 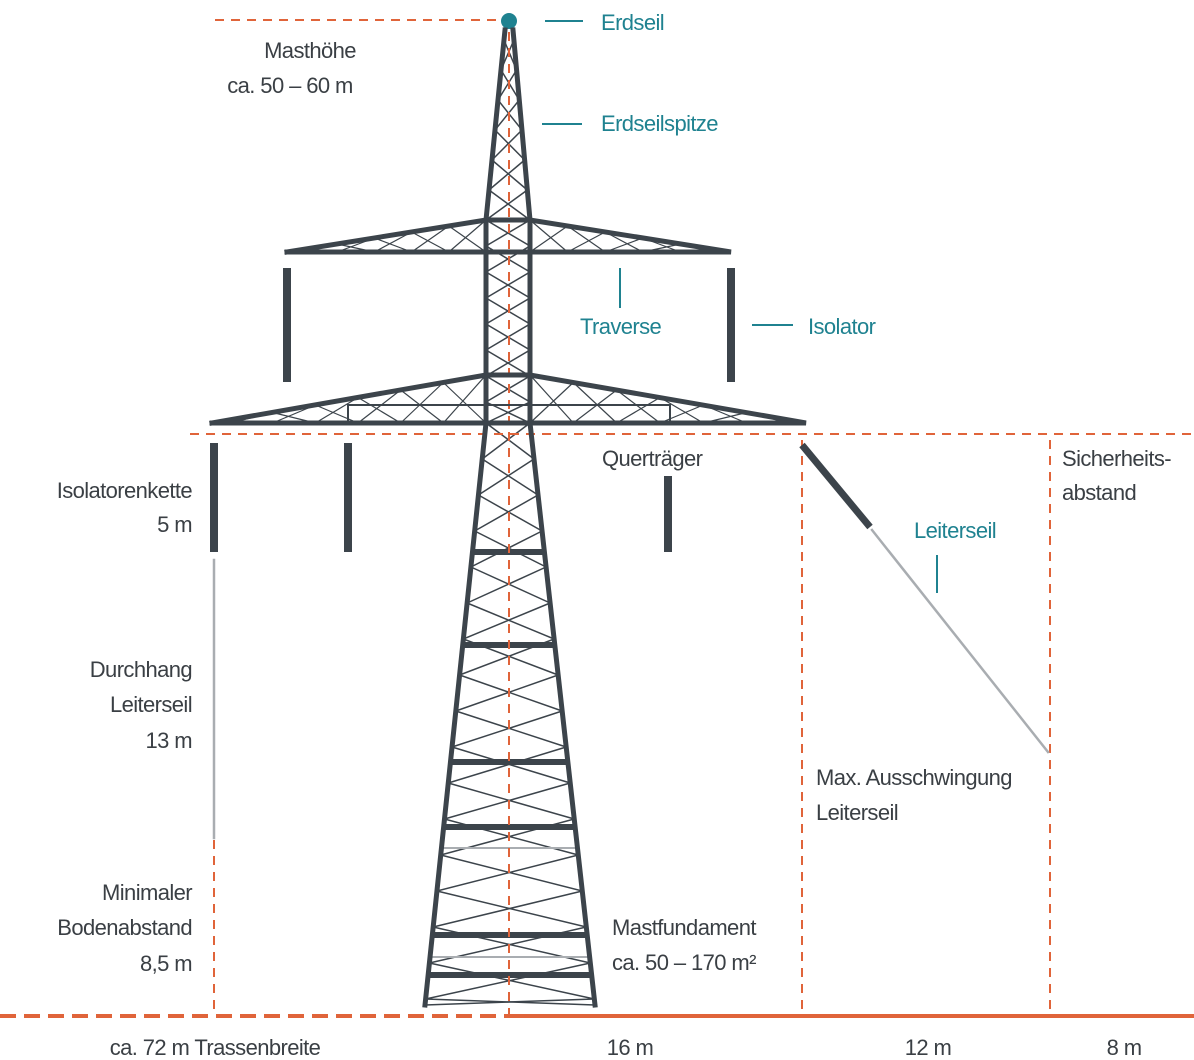 What do you see at coordinates (630, 1047) in the screenshot?
I see `width-label: 16 m` at bounding box center [630, 1047].